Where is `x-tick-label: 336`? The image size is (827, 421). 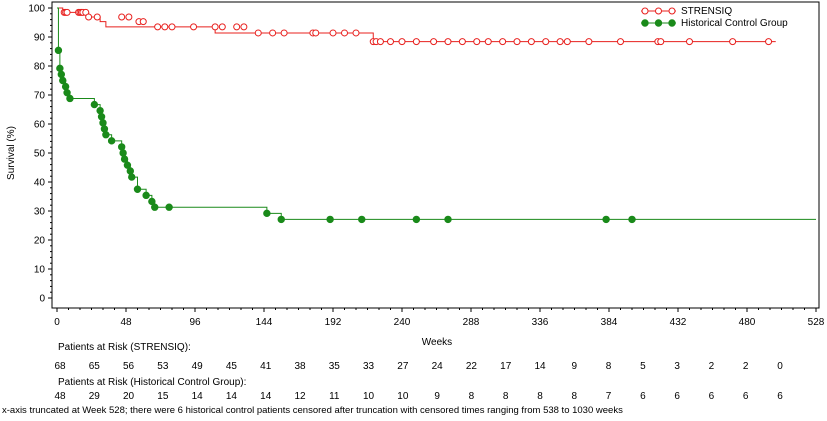
x-tick-label: 336 is located at coordinates (540, 322).